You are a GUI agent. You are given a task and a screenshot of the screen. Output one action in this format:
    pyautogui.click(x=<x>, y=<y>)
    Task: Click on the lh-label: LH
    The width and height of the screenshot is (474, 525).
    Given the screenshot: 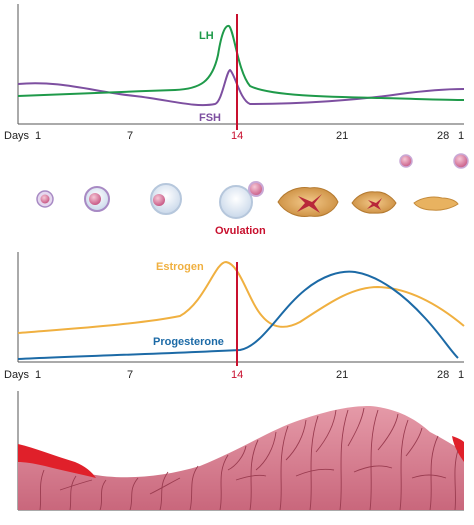 What is the action you would take?
    pyautogui.click(x=206, y=36)
    